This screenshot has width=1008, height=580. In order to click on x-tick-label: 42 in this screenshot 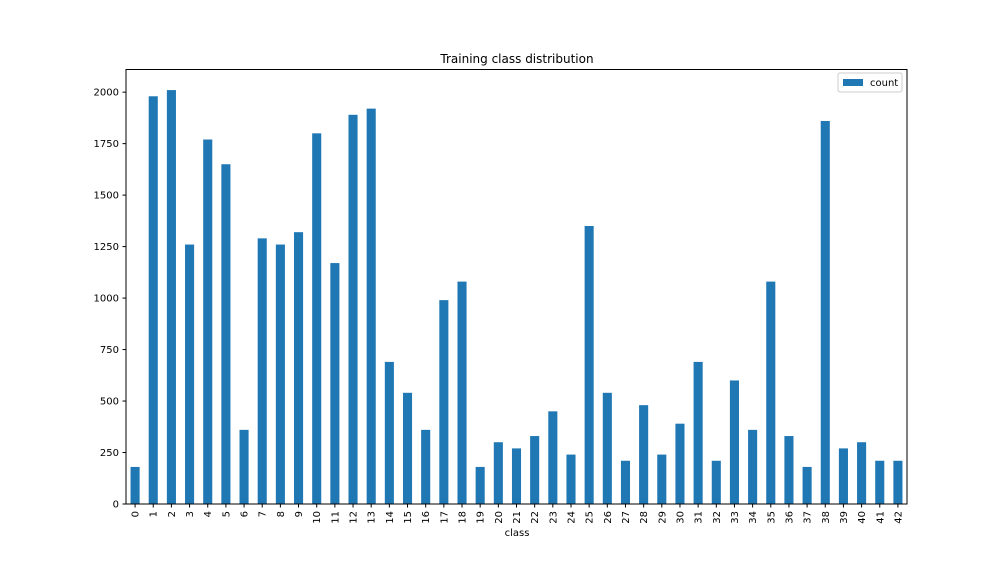, I will do `click(898, 517)`.